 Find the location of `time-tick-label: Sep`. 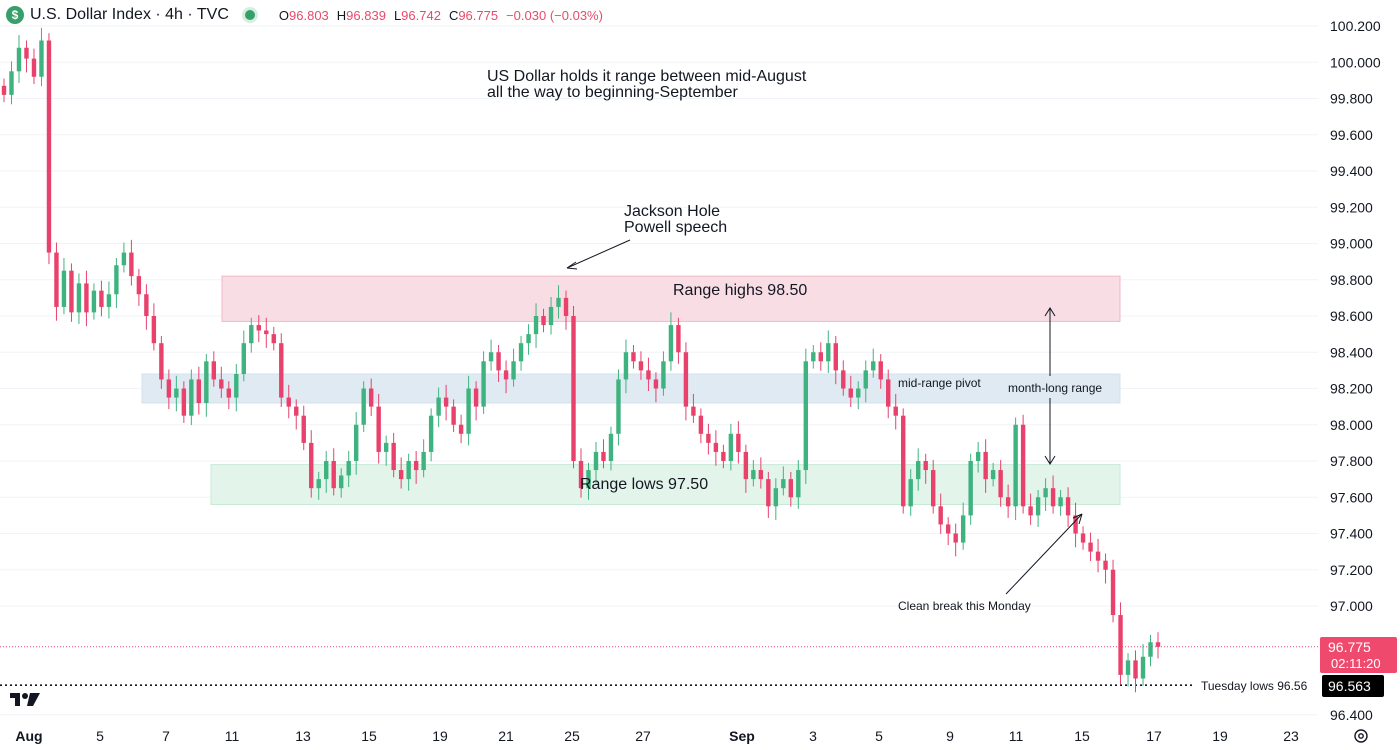

time-tick-label: Sep is located at coordinates (742, 736).